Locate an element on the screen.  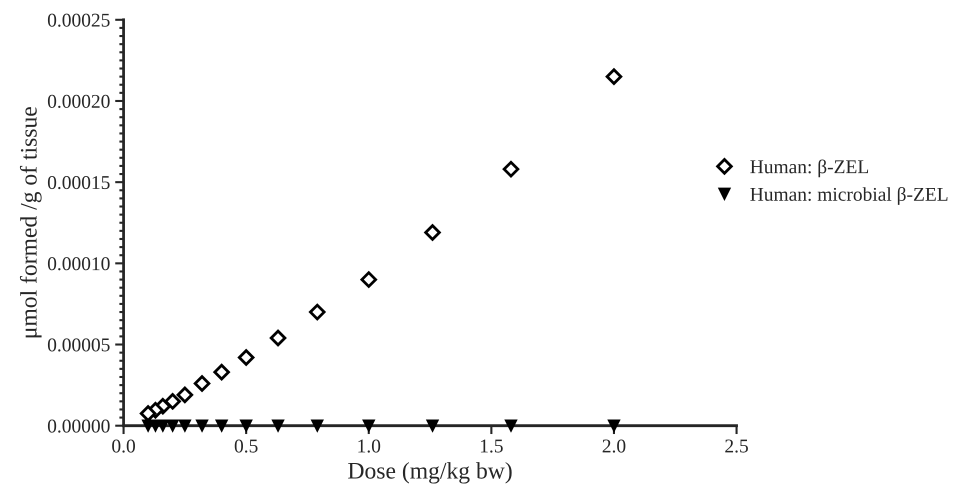
y-tick-label: 0.00005 is located at coordinates (79, 345).